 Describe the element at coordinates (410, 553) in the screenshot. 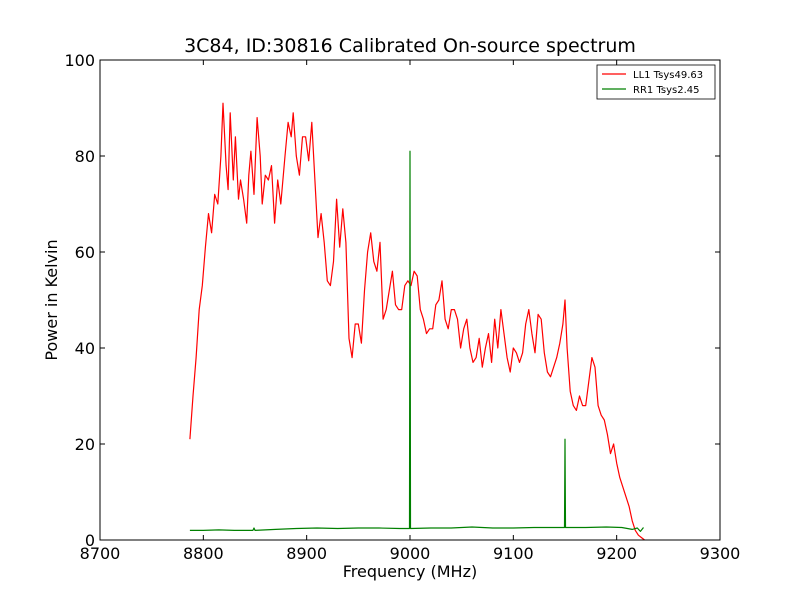

I see `x-tick-label: 9000` at that location.